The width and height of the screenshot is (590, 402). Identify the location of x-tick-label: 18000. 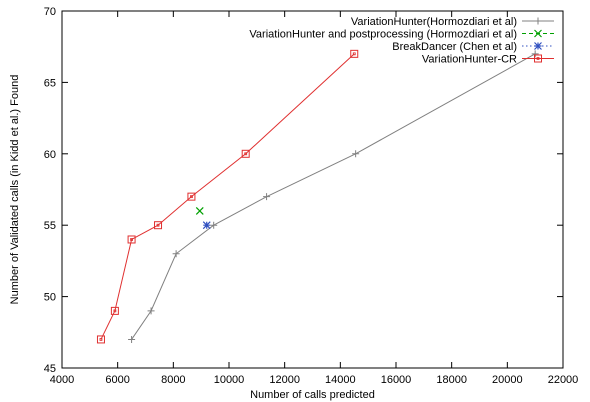
(451, 380).